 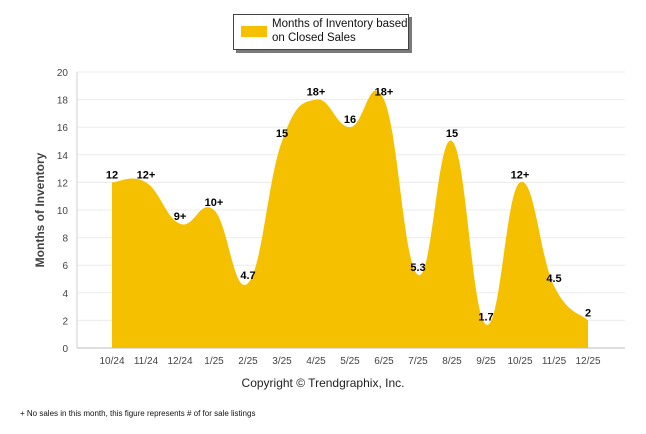 What do you see at coordinates (112, 175) in the screenshot?
I see `data-label: 12` at bounding box center [112, 175].